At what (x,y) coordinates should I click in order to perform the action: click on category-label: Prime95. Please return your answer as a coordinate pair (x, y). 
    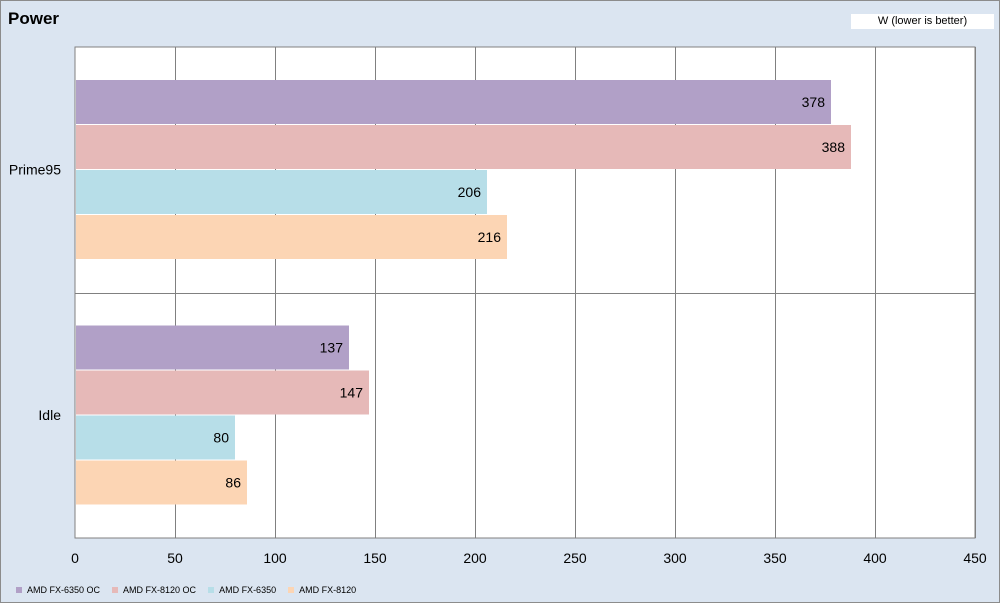
    Looking at the image, I should click on (35, 170).